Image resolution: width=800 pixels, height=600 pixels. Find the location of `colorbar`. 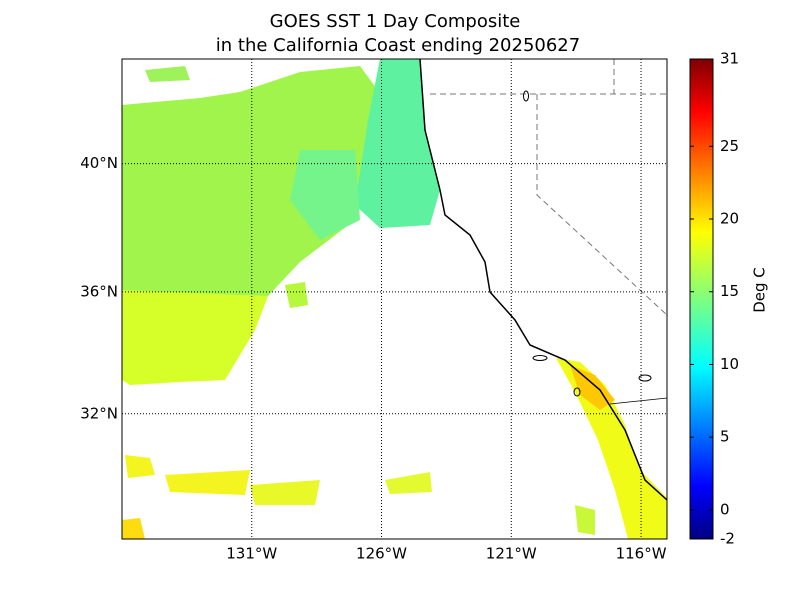

colorbar is located at coordinates (701, 299).